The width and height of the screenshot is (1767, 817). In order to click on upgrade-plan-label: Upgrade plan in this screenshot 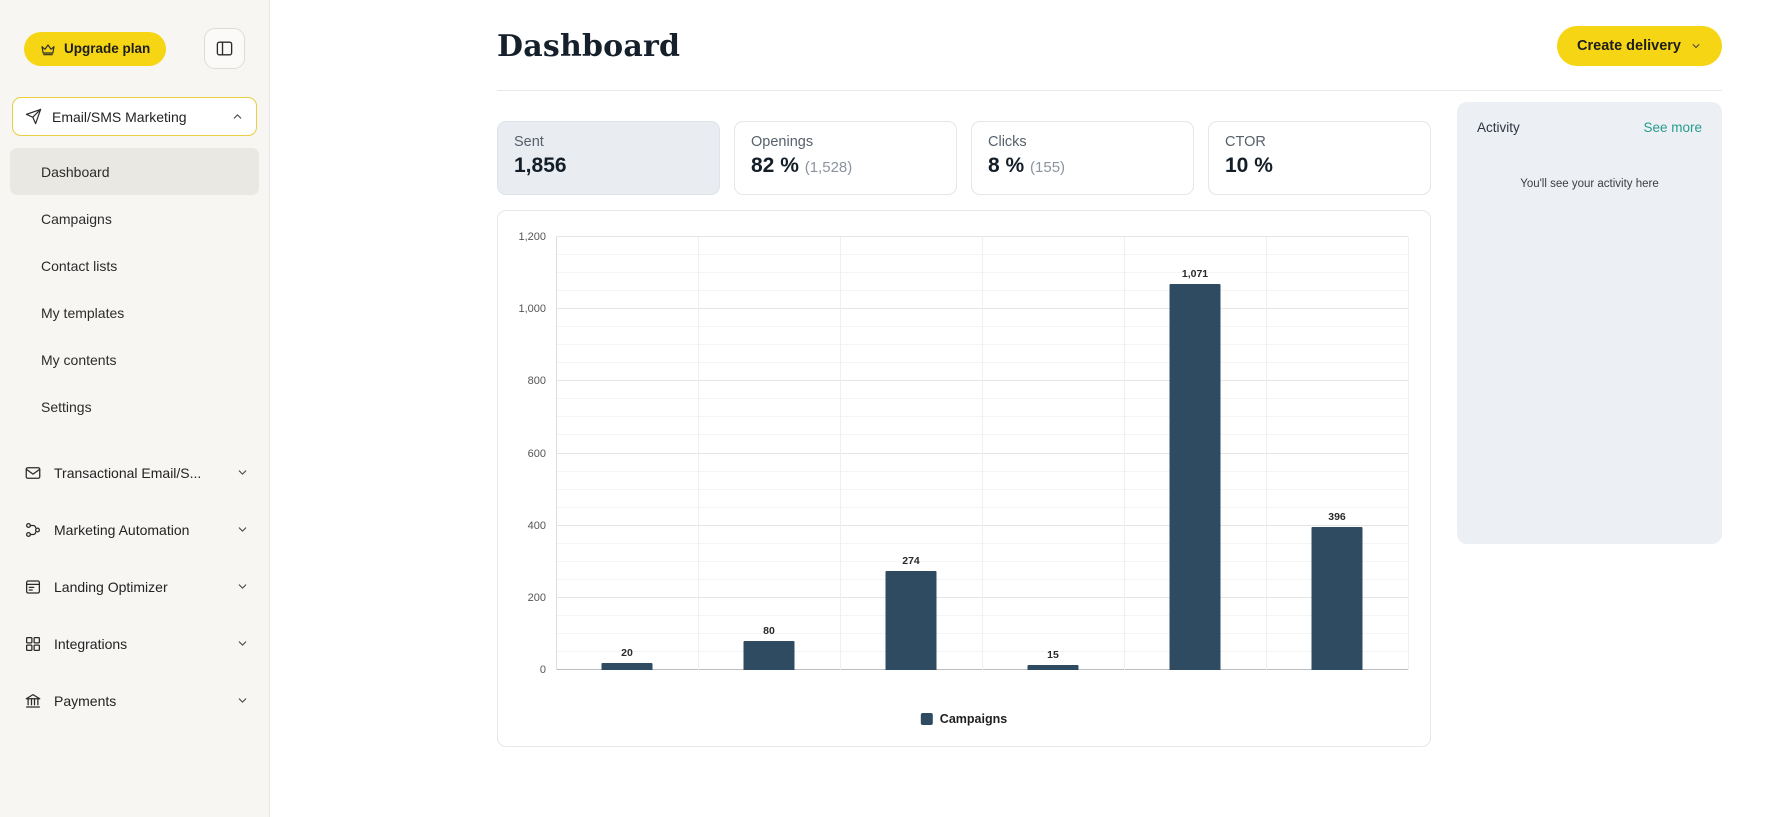, I will do `click(107, 48)`.